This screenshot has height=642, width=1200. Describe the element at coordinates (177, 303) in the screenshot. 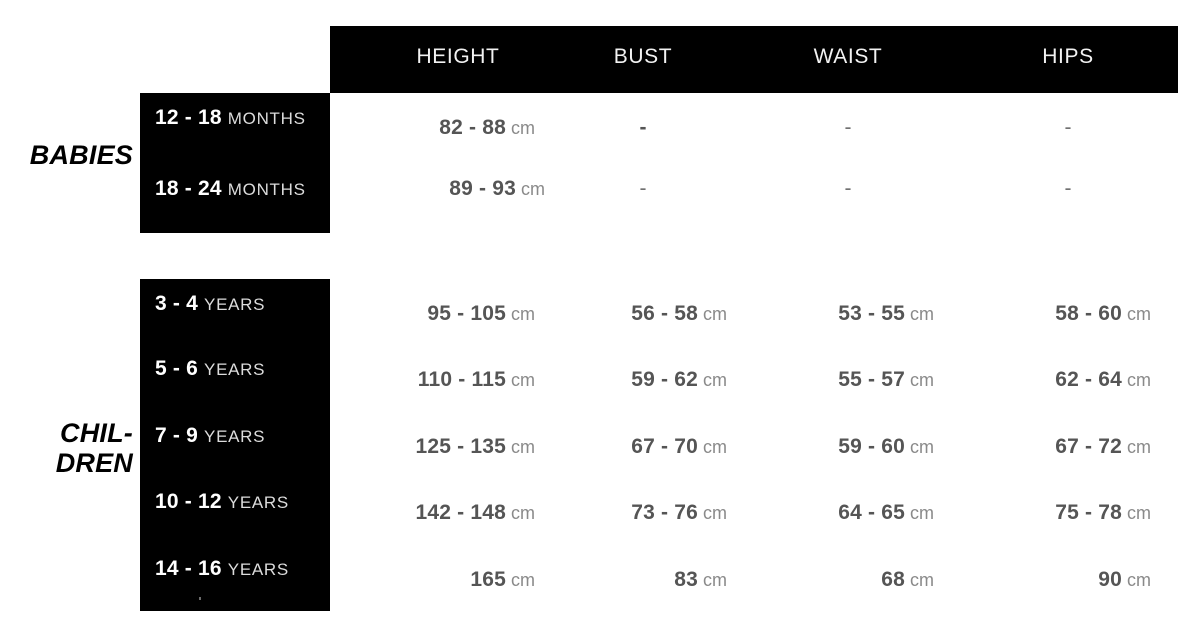

I see `age-range: 3 - 4` at that location.